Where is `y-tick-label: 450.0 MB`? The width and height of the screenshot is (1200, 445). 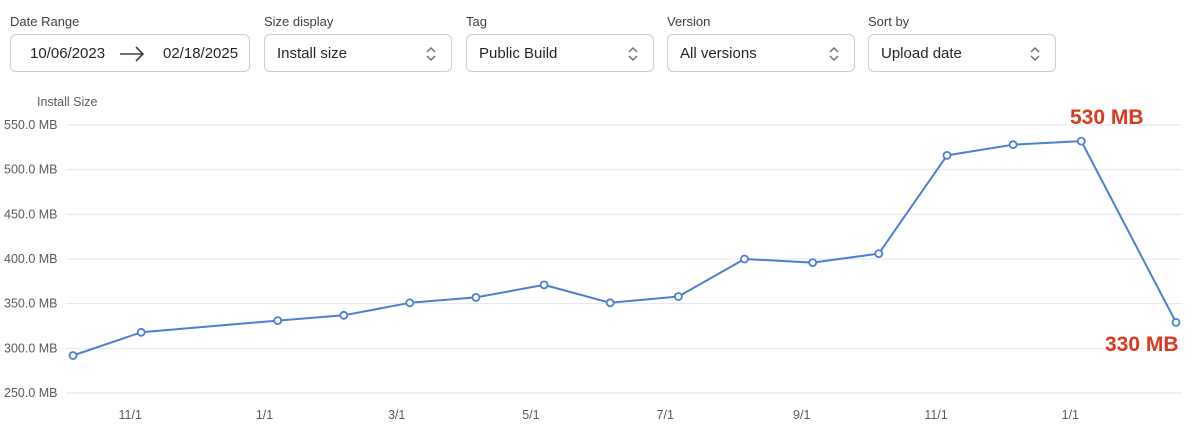
y-tick-label: 450.0 MB is located at coordinates (31, 214).